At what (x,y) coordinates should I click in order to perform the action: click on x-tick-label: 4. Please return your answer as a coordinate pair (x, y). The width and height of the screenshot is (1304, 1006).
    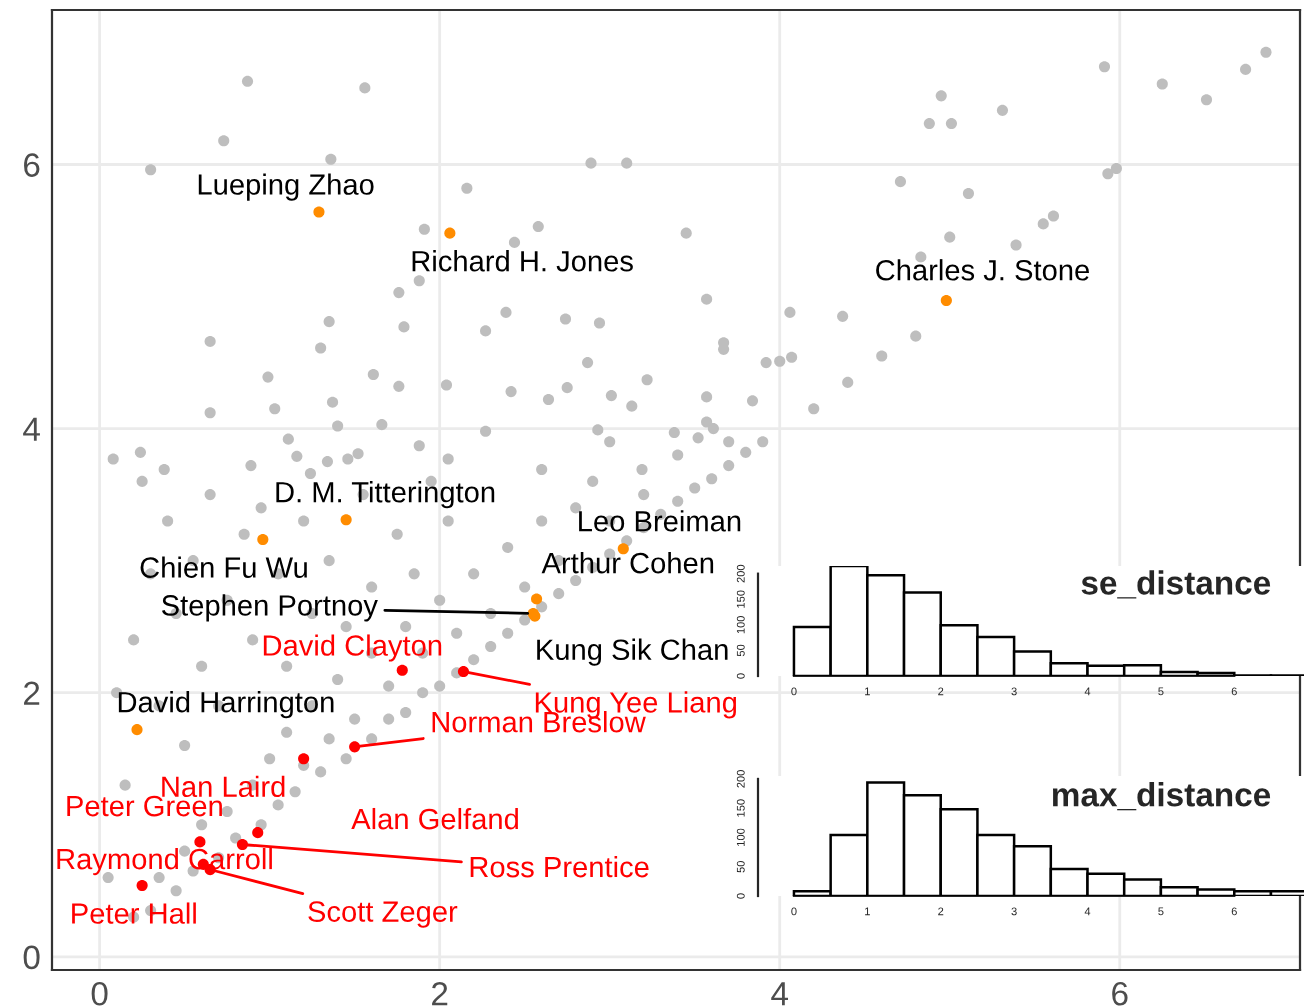
    Looking at the image, I should click on (780, 994).